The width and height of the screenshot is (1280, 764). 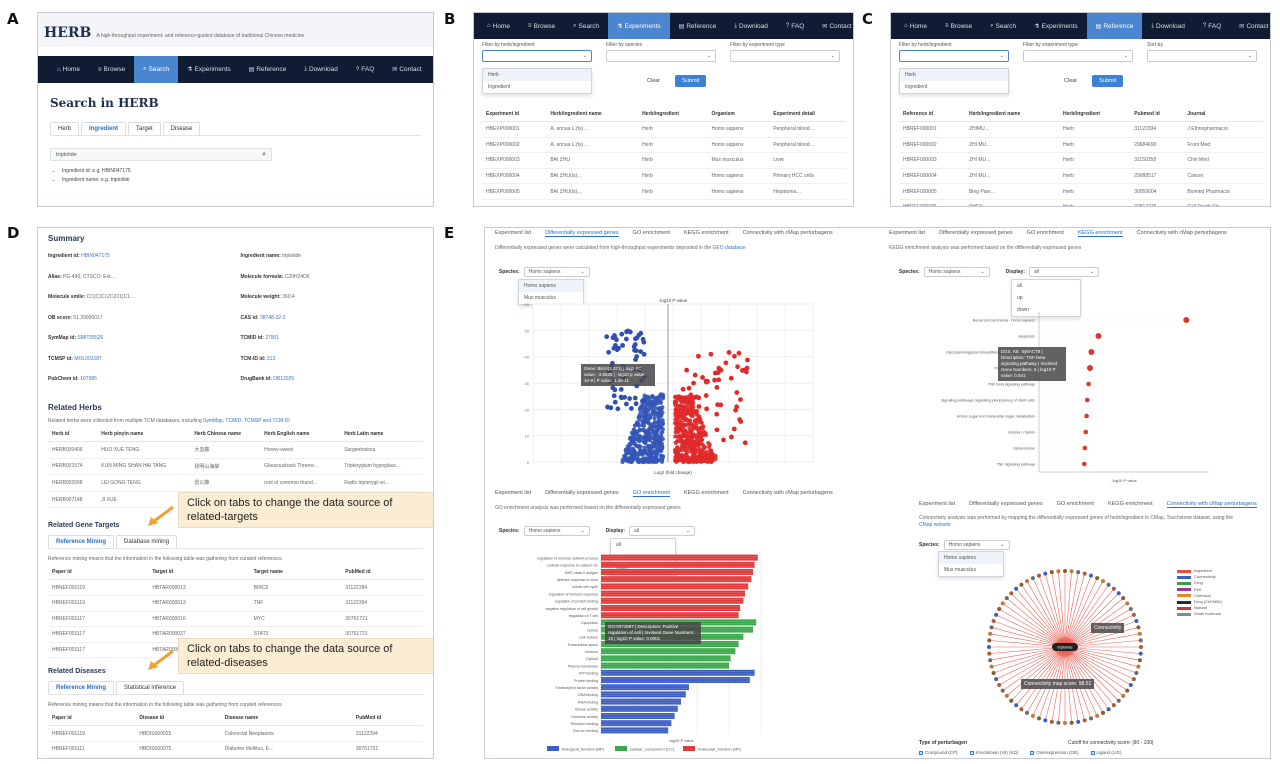 What do you see at coordinates (738, 114) in the screenshot?
I see `column-header: Organism` at bounding box center [738, 114].